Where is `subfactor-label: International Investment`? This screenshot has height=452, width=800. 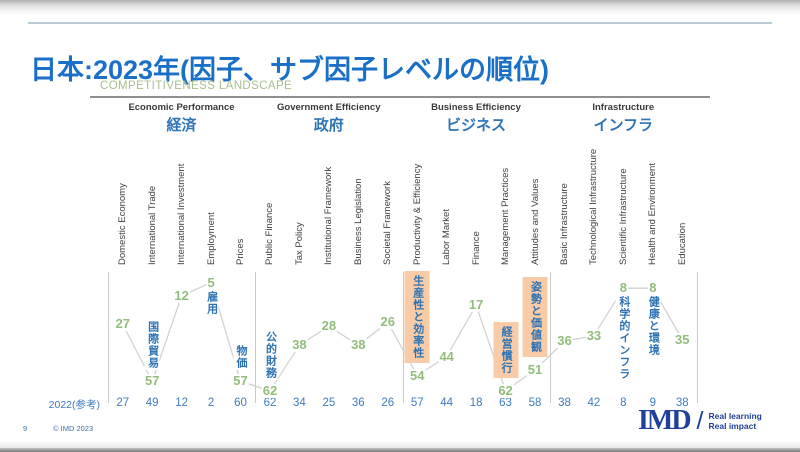 subfactor-label: International Investment is located at coordinates (182, 214).